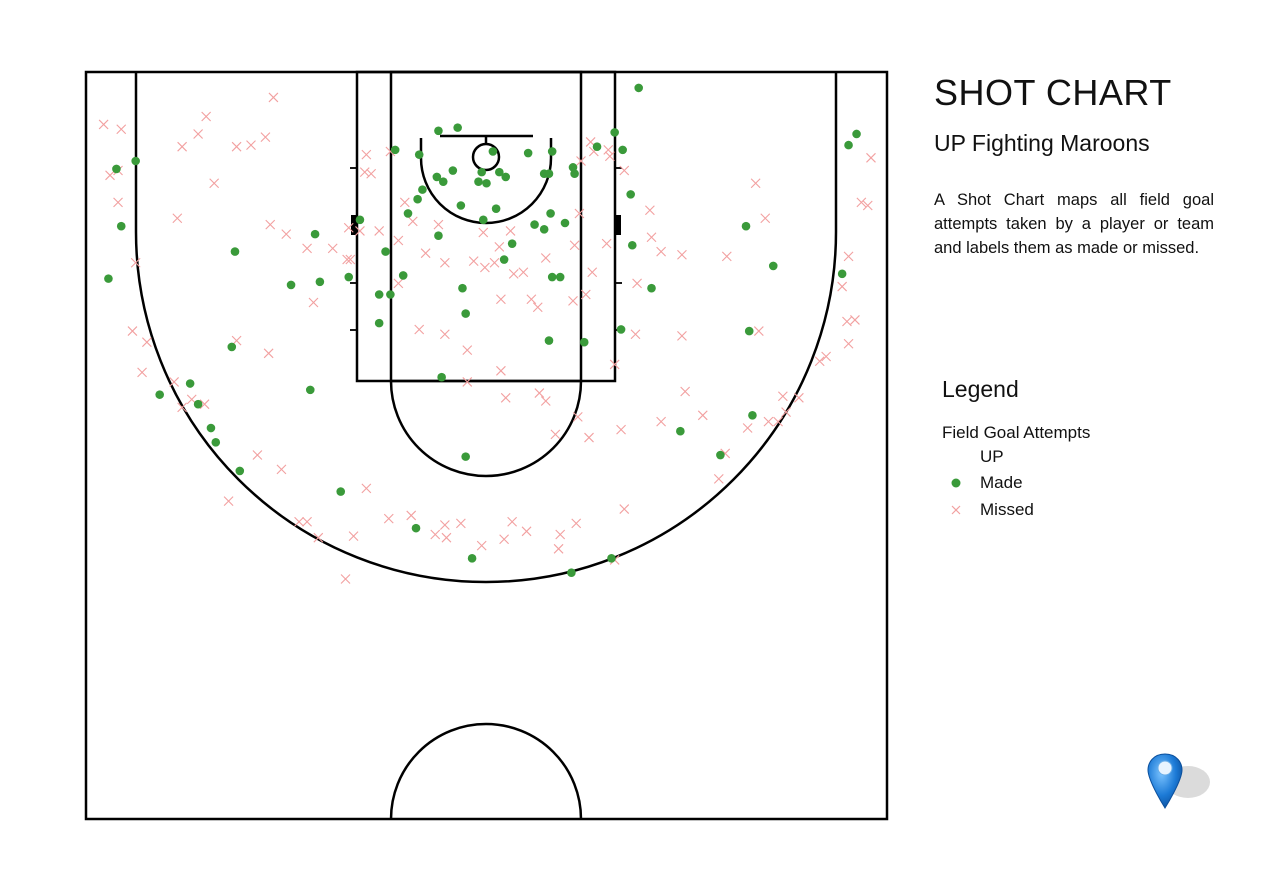 This screenshot has height=892, width=1262. Describe the element at coordinates (1180, 783) in the screenshot. I see `map-pin-icon` at that location.